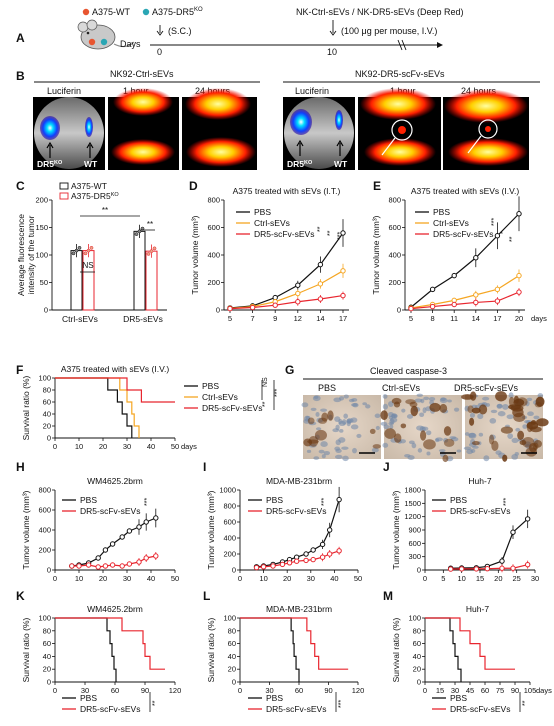 This screenshot has height=726, width=554. What do you see at coordinates (300, 164) in the screenshot?
I see `svg-text: DR5KO` at bounding box center [300, 164].